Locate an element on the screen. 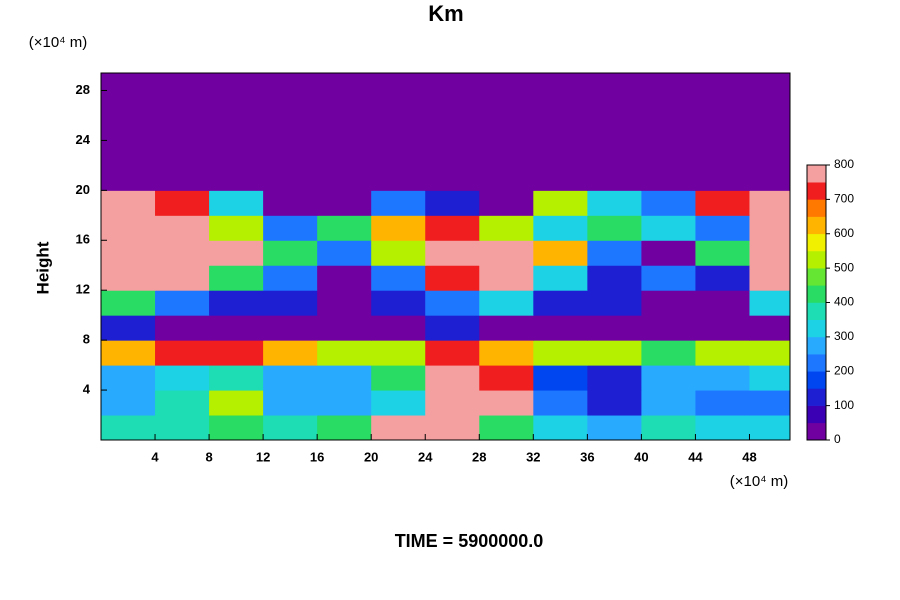 The image size is (900, 600). x-unit: (×10⁴ m) is located at coordinates (759, 481).